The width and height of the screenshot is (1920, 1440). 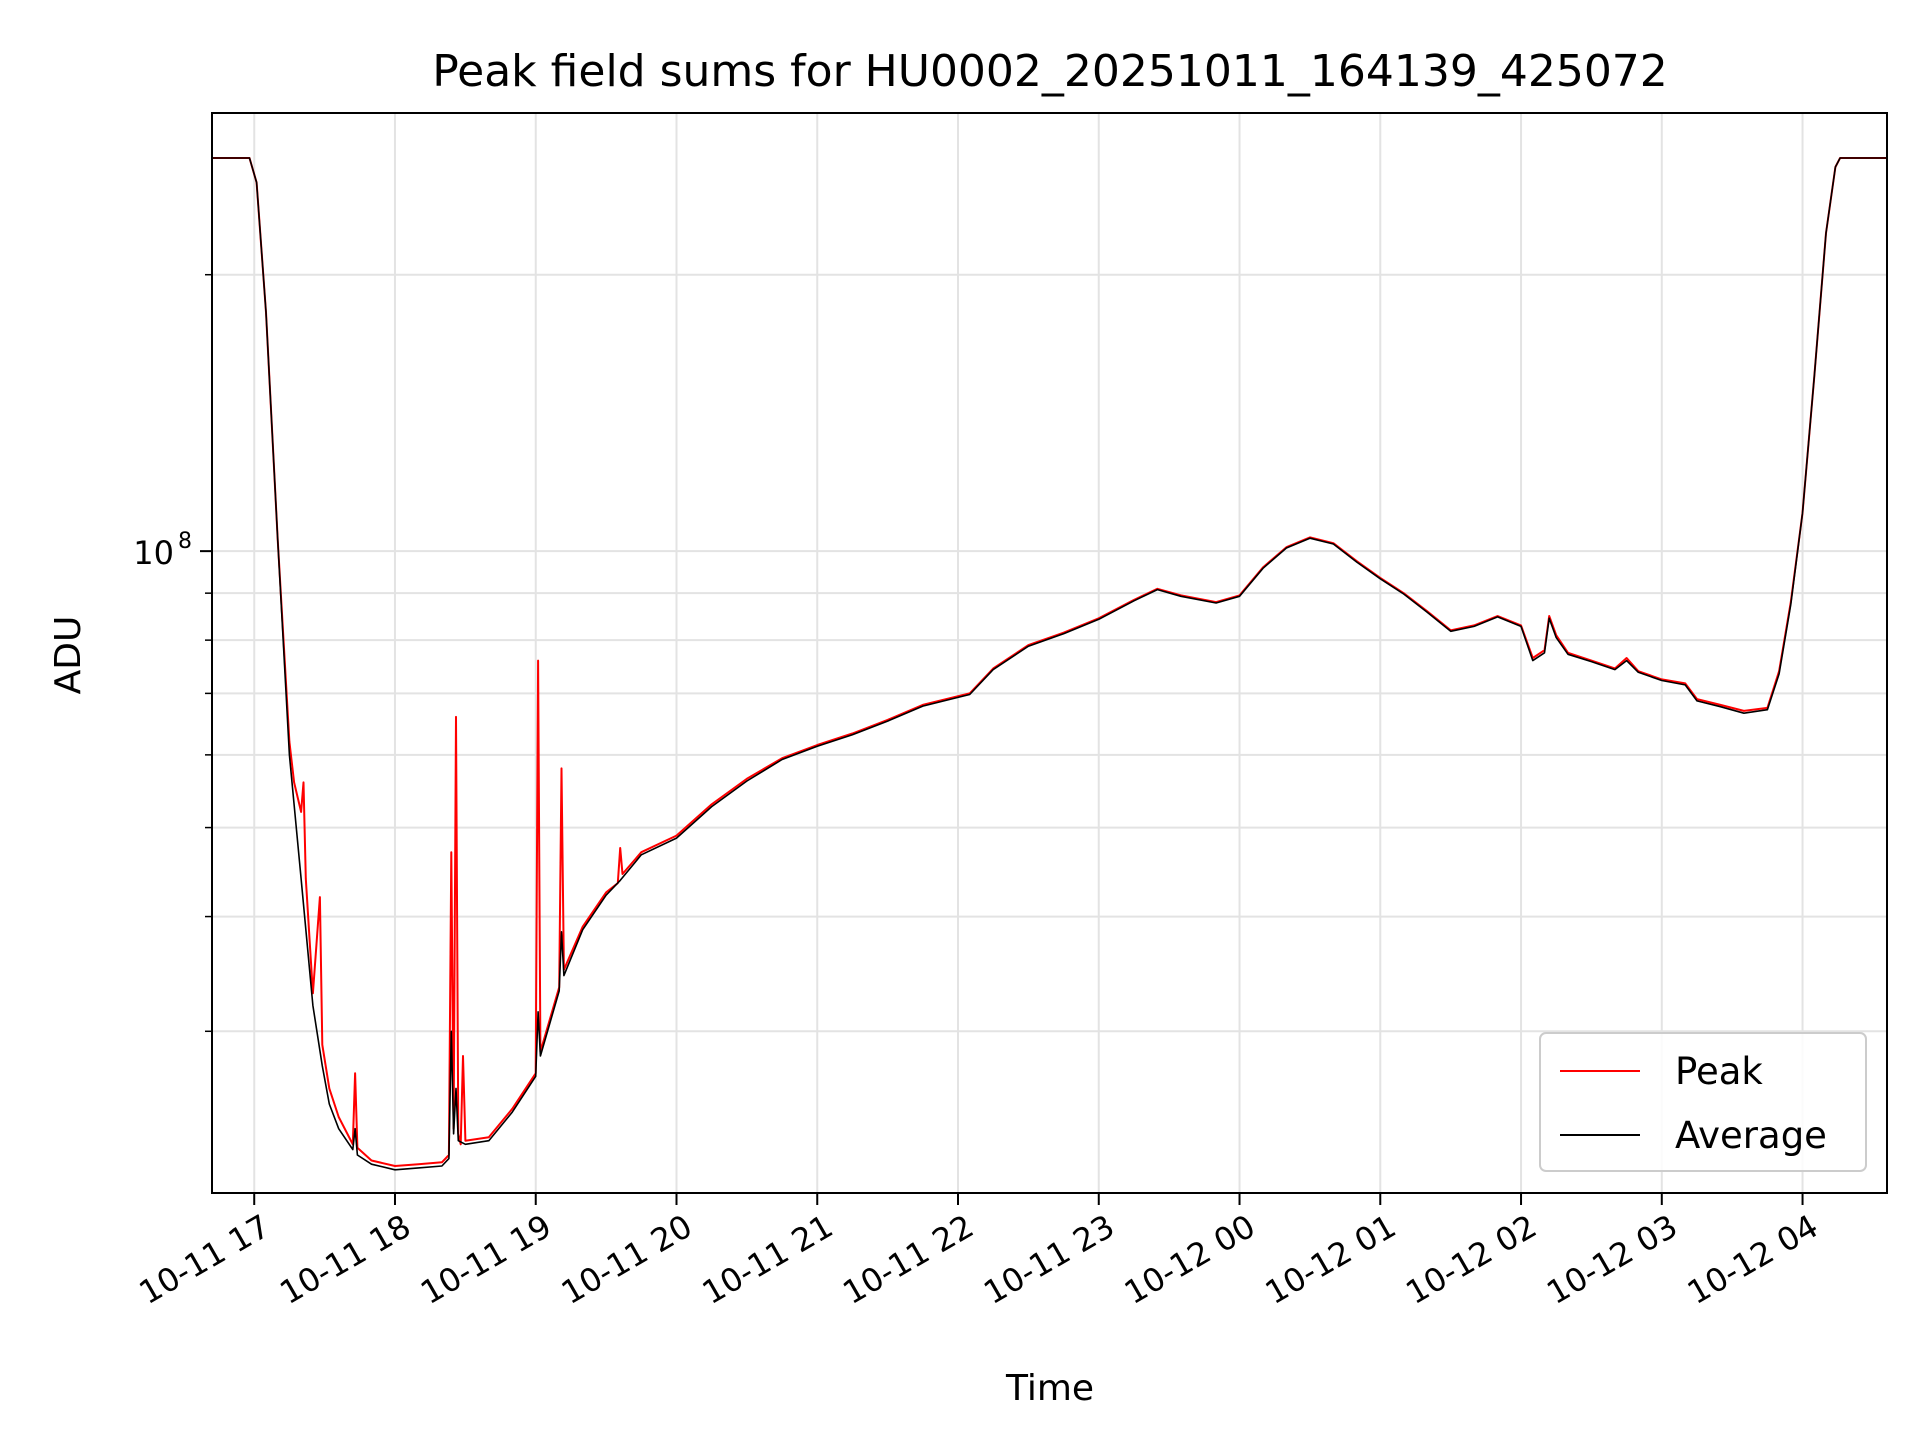 What do you see at coordinates (153, 553) in the screenshot?
I see `y-tick-label-base: 10` at bounding box center [153, 553].